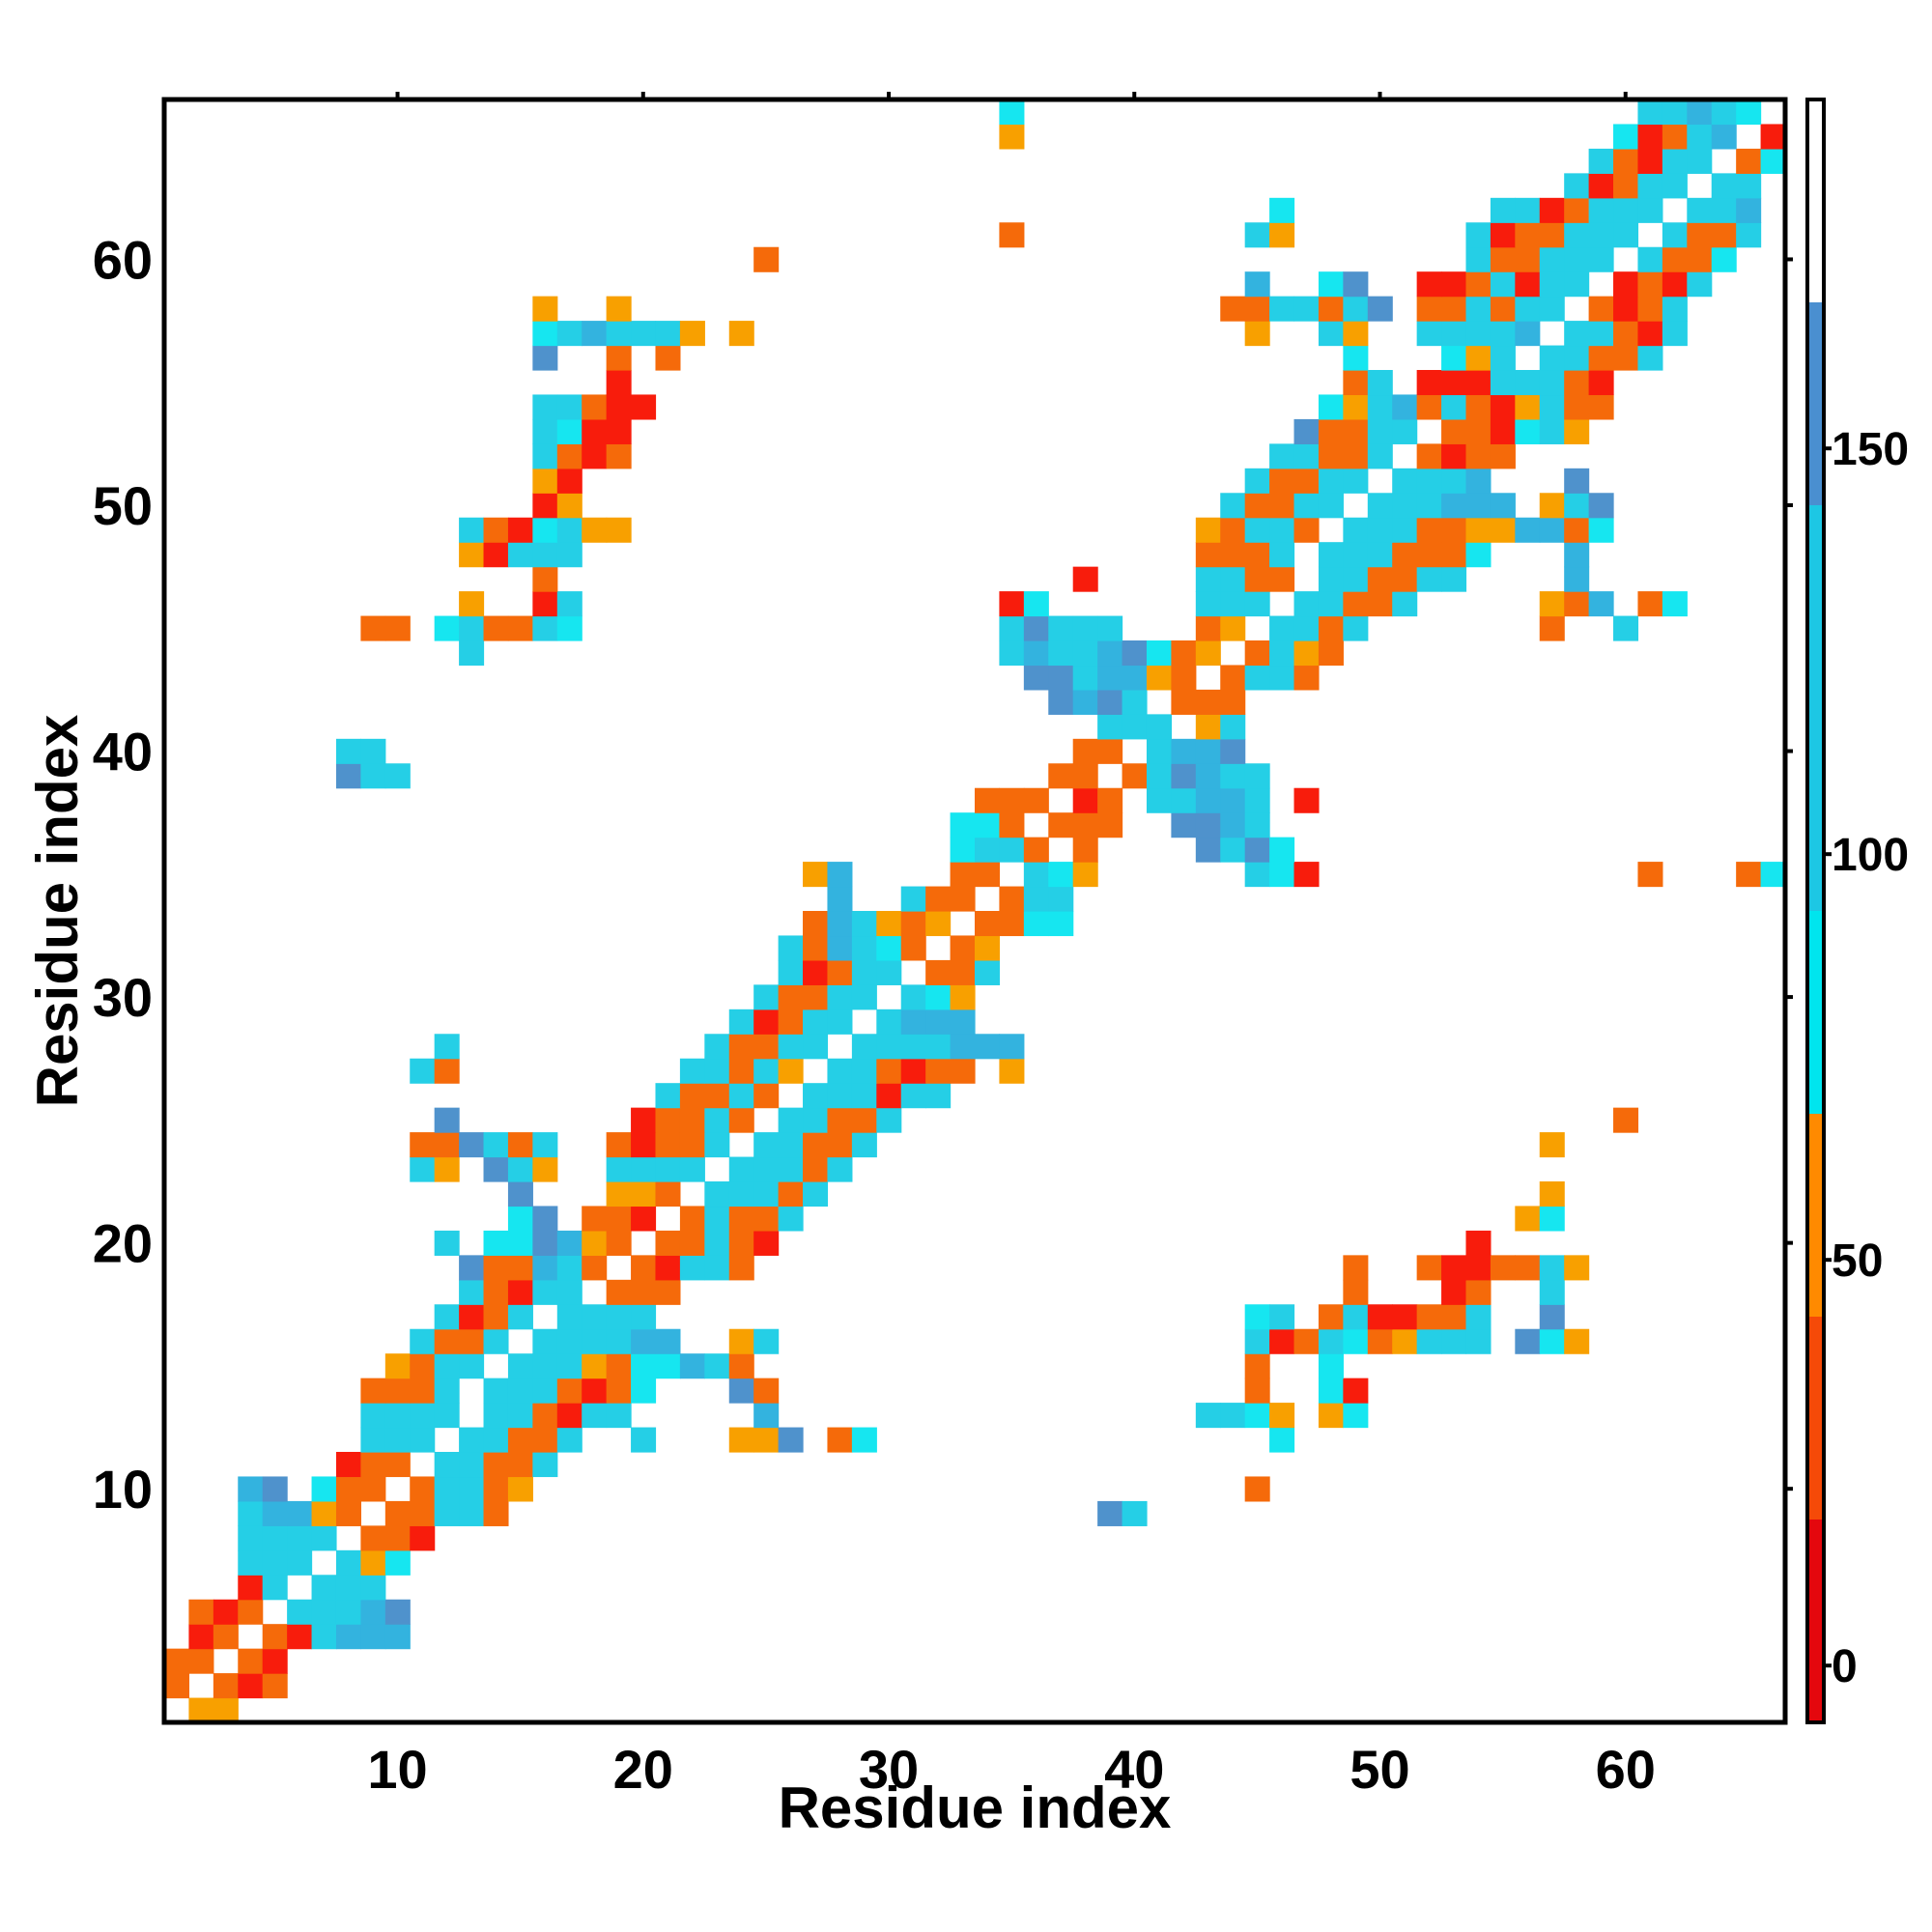 The width and height of the screenshot is (1932, 1932). What do you see at coordinates (1857, 1261) in the screenshot?
I see `color-bar-label: 50` at bounding box center [1857, 1261].